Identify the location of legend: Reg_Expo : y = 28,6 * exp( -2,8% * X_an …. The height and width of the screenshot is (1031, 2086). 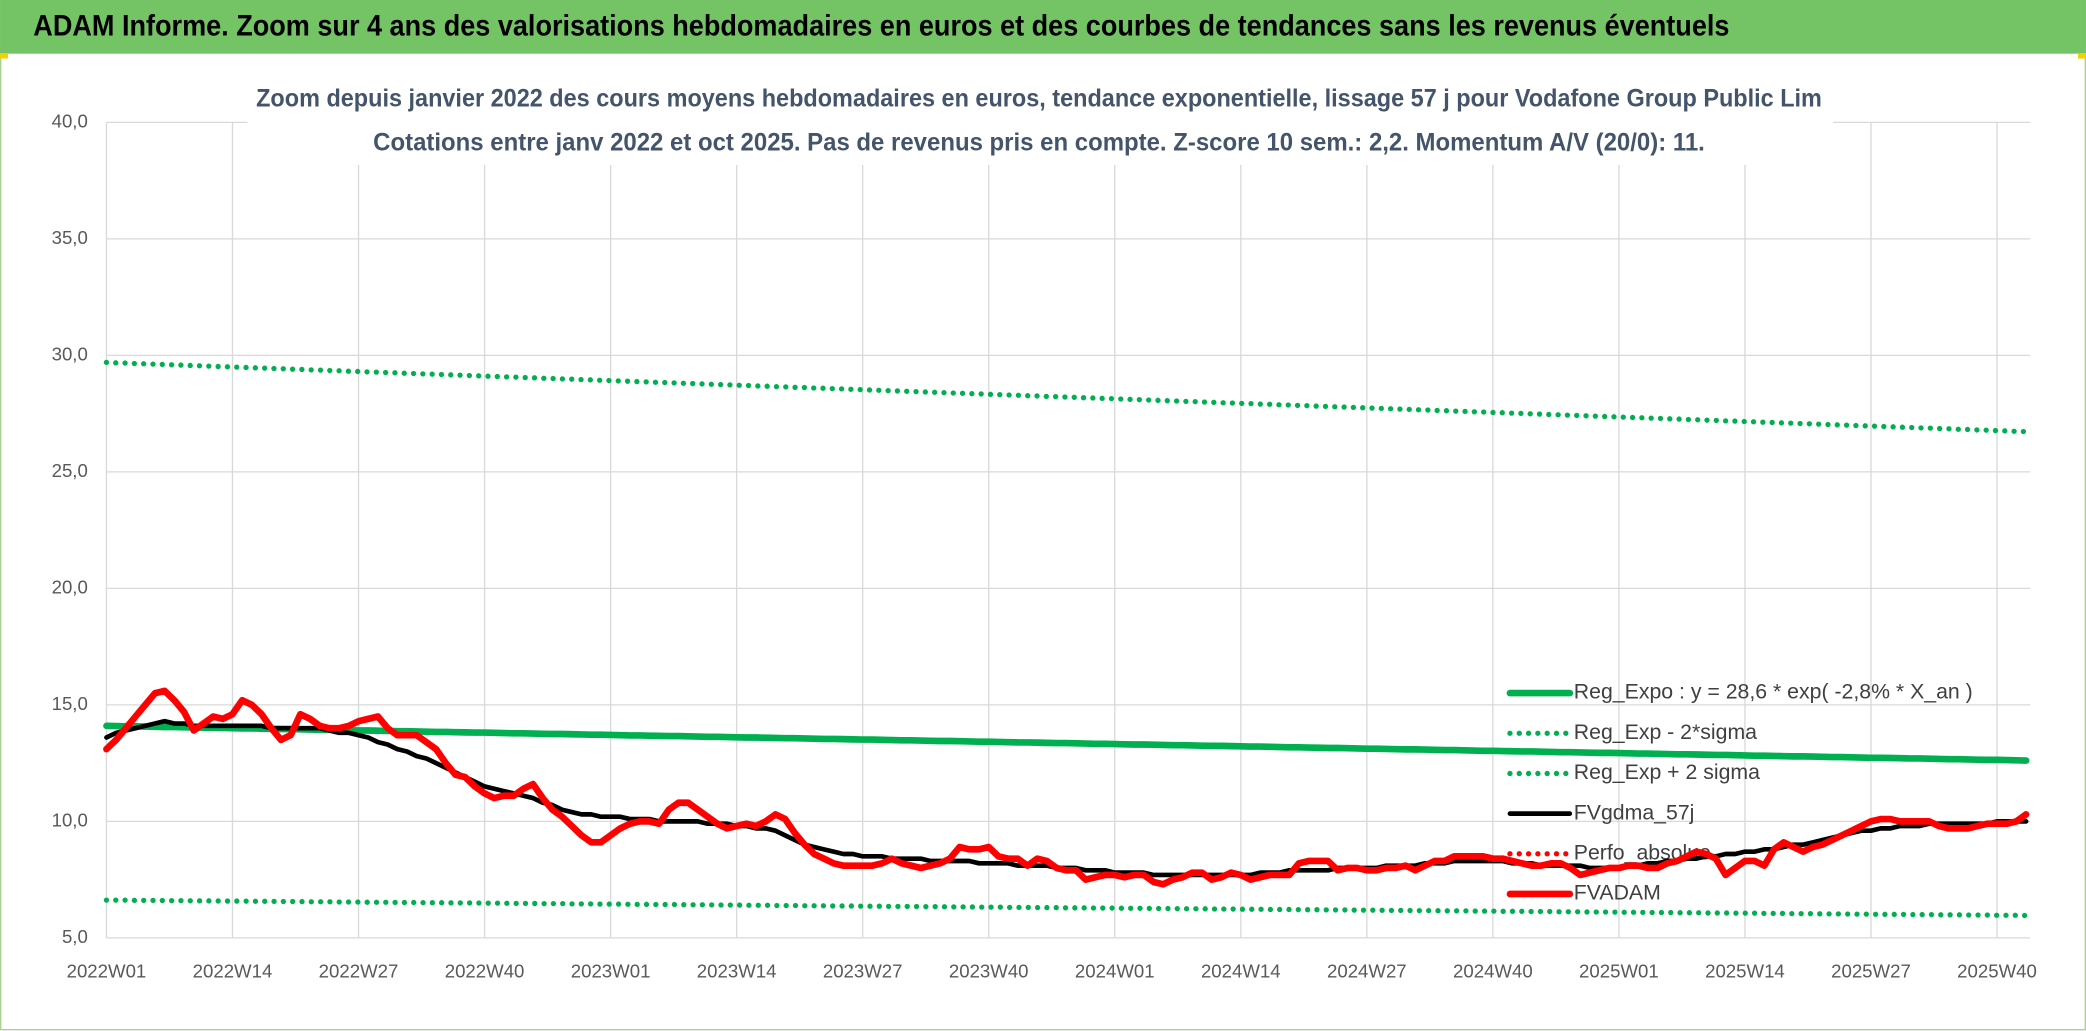
(1739, 792).